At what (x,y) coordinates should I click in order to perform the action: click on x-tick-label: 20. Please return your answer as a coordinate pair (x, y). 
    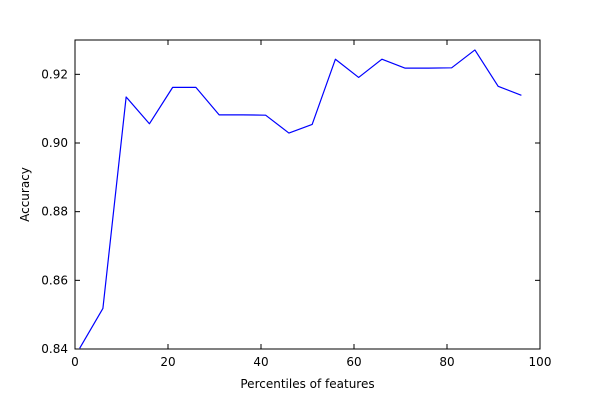
    Looking at the image, I should click on (167, 362).